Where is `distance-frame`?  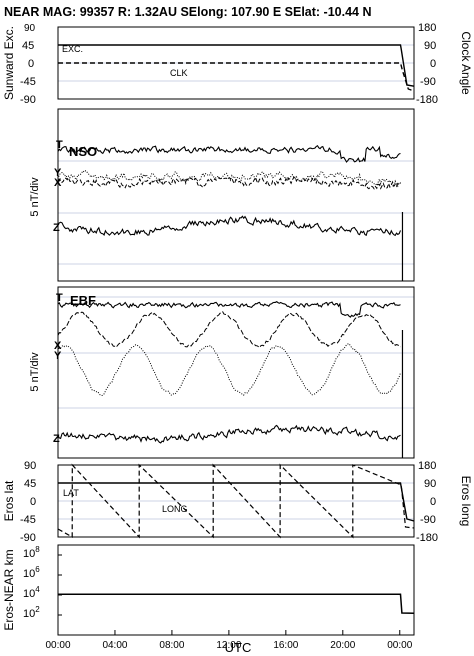
distance-frame is located at coordinates (236, 590).